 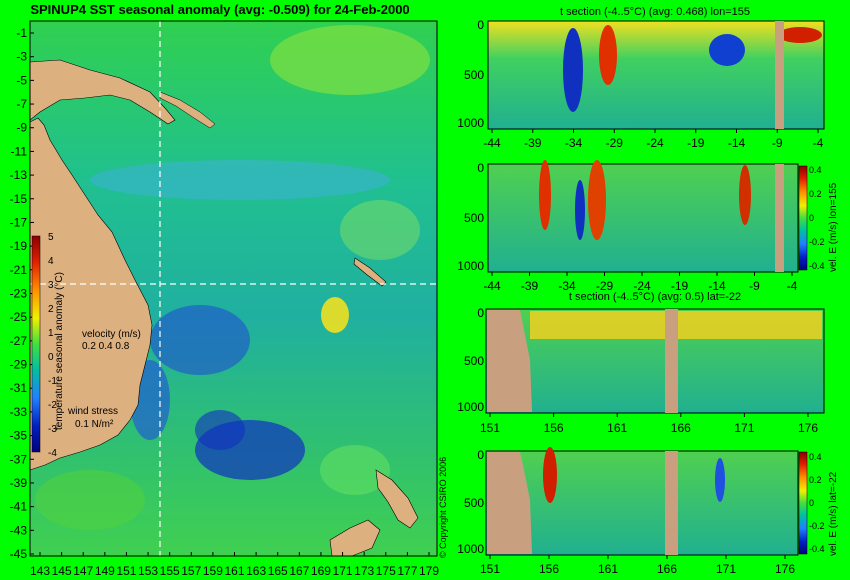 What do you see at coordinates (720, 480) in the screenshot?
I see `panel-4-jet` at bounding box center [720, 480].